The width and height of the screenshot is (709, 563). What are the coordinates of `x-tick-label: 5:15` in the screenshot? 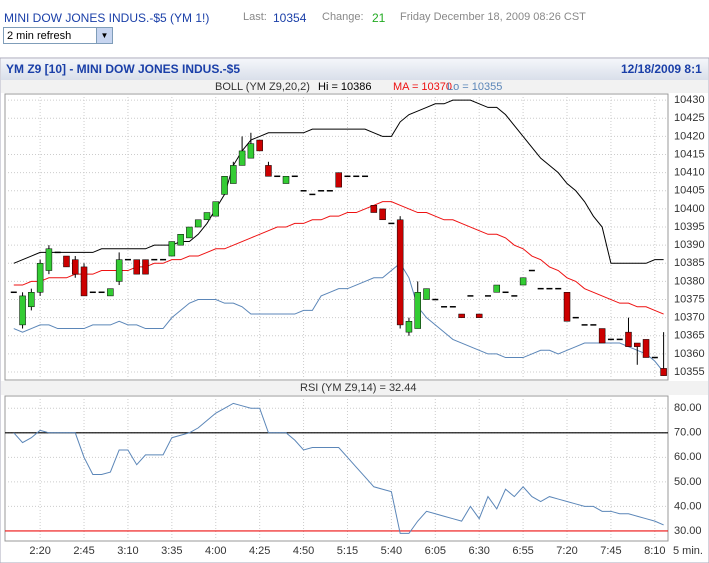 It's located at (347, 551).